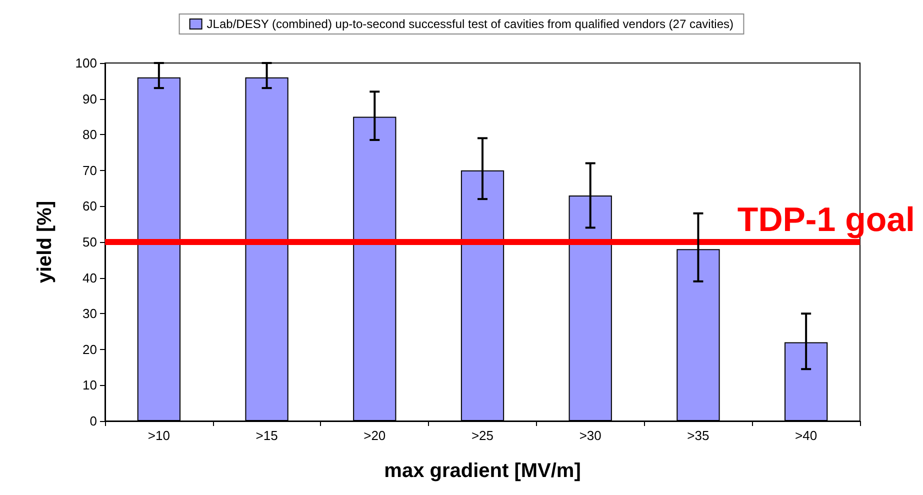 The width and height of the screenshot is (923, 495). Describe the element at coordinates (482, 471) in the screenshot. I see `x-axis-title: max gradient [MV/m]` at that location.